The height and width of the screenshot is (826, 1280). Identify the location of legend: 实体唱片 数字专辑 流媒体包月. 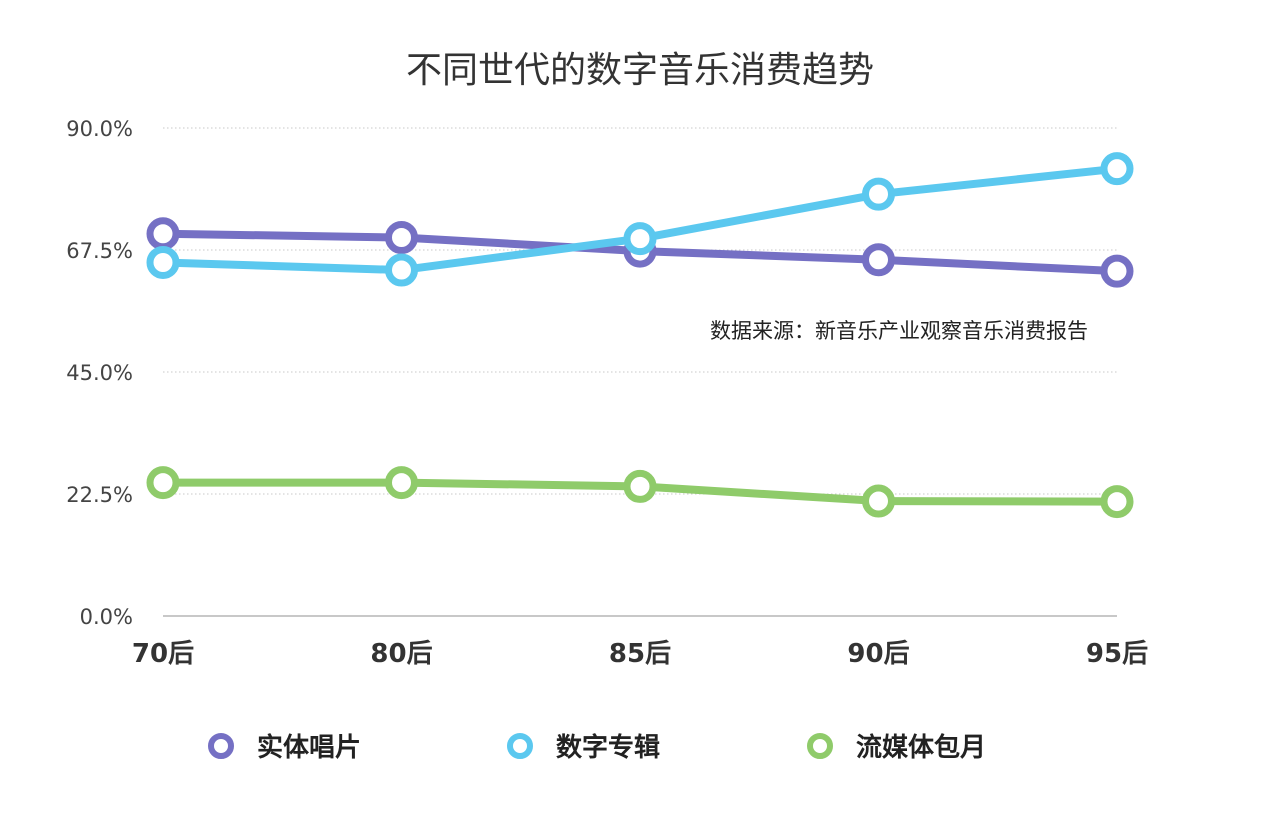
(597, 747).